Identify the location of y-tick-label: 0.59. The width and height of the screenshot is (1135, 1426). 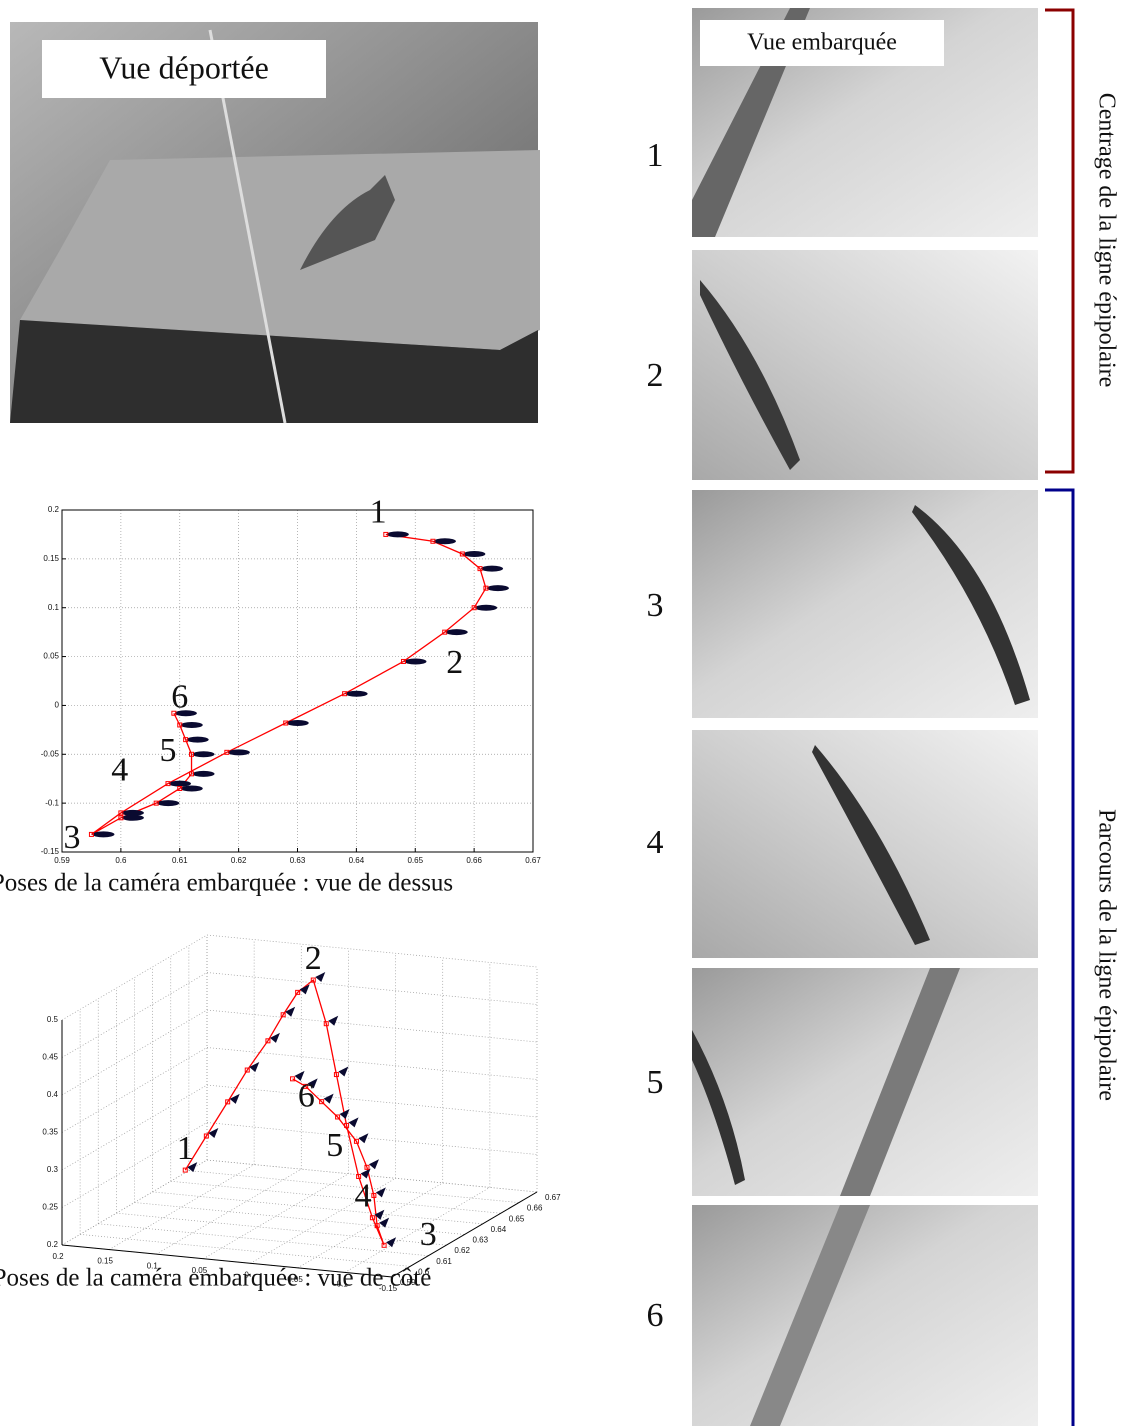
(408, 1282).